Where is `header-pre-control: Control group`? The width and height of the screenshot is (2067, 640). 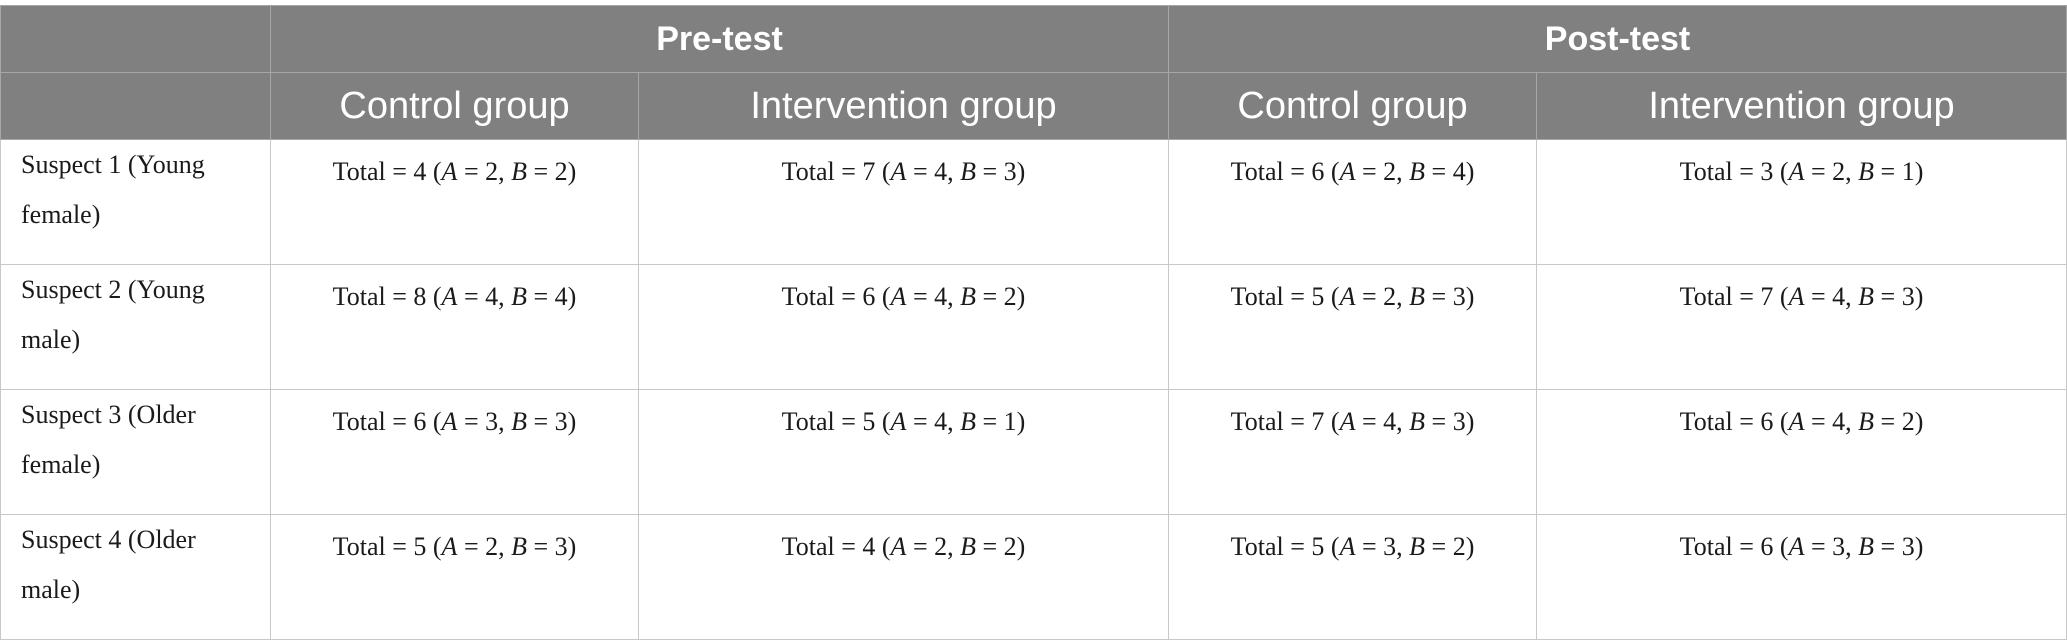 header-pre-control: Control group is located at coordinates (454, 106).